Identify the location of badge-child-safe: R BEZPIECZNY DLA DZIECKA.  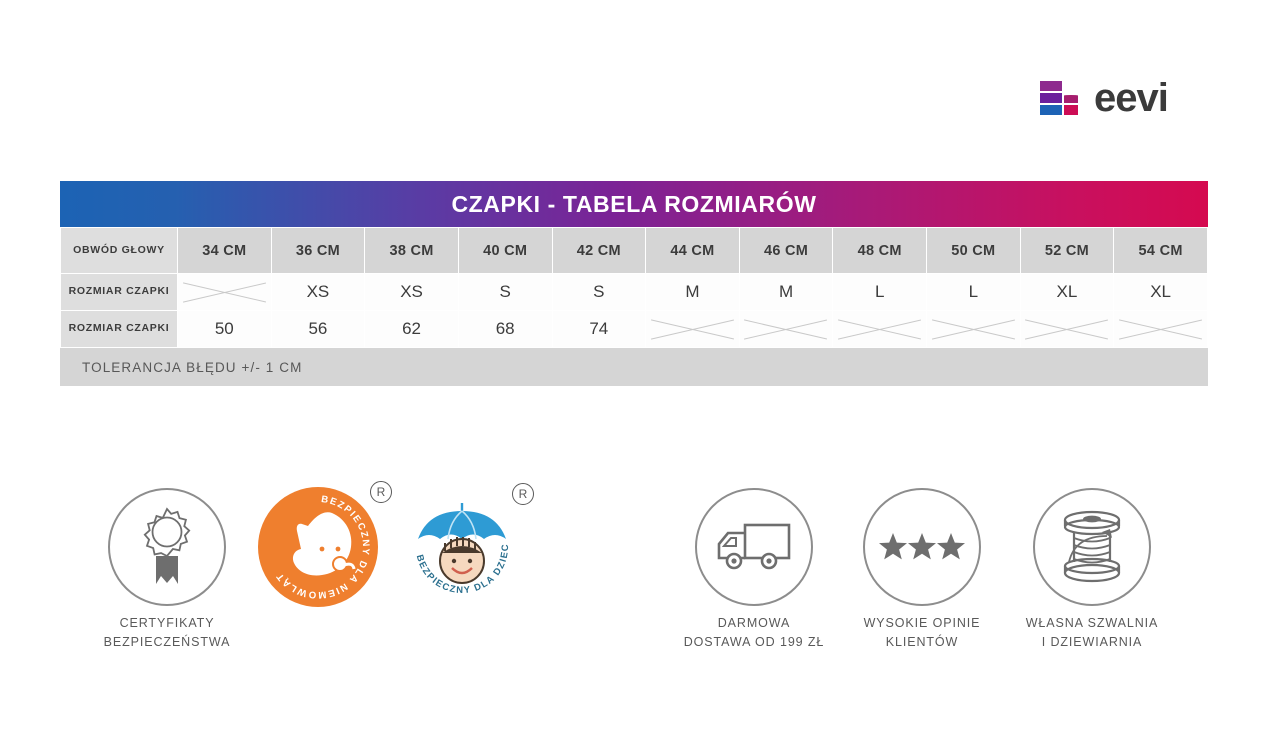
(465, 544).